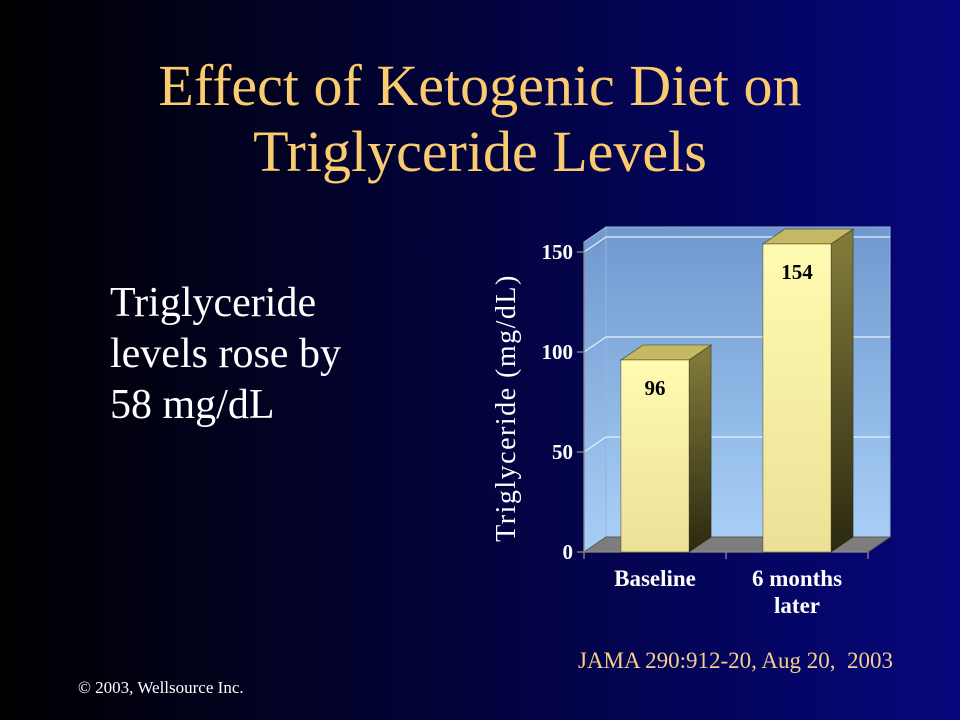 This screenshot has width=960, height=720. Describe the element at coordinates (192, 405) in the screenshot. I see `body-line: 58 mg/dL` at that location.